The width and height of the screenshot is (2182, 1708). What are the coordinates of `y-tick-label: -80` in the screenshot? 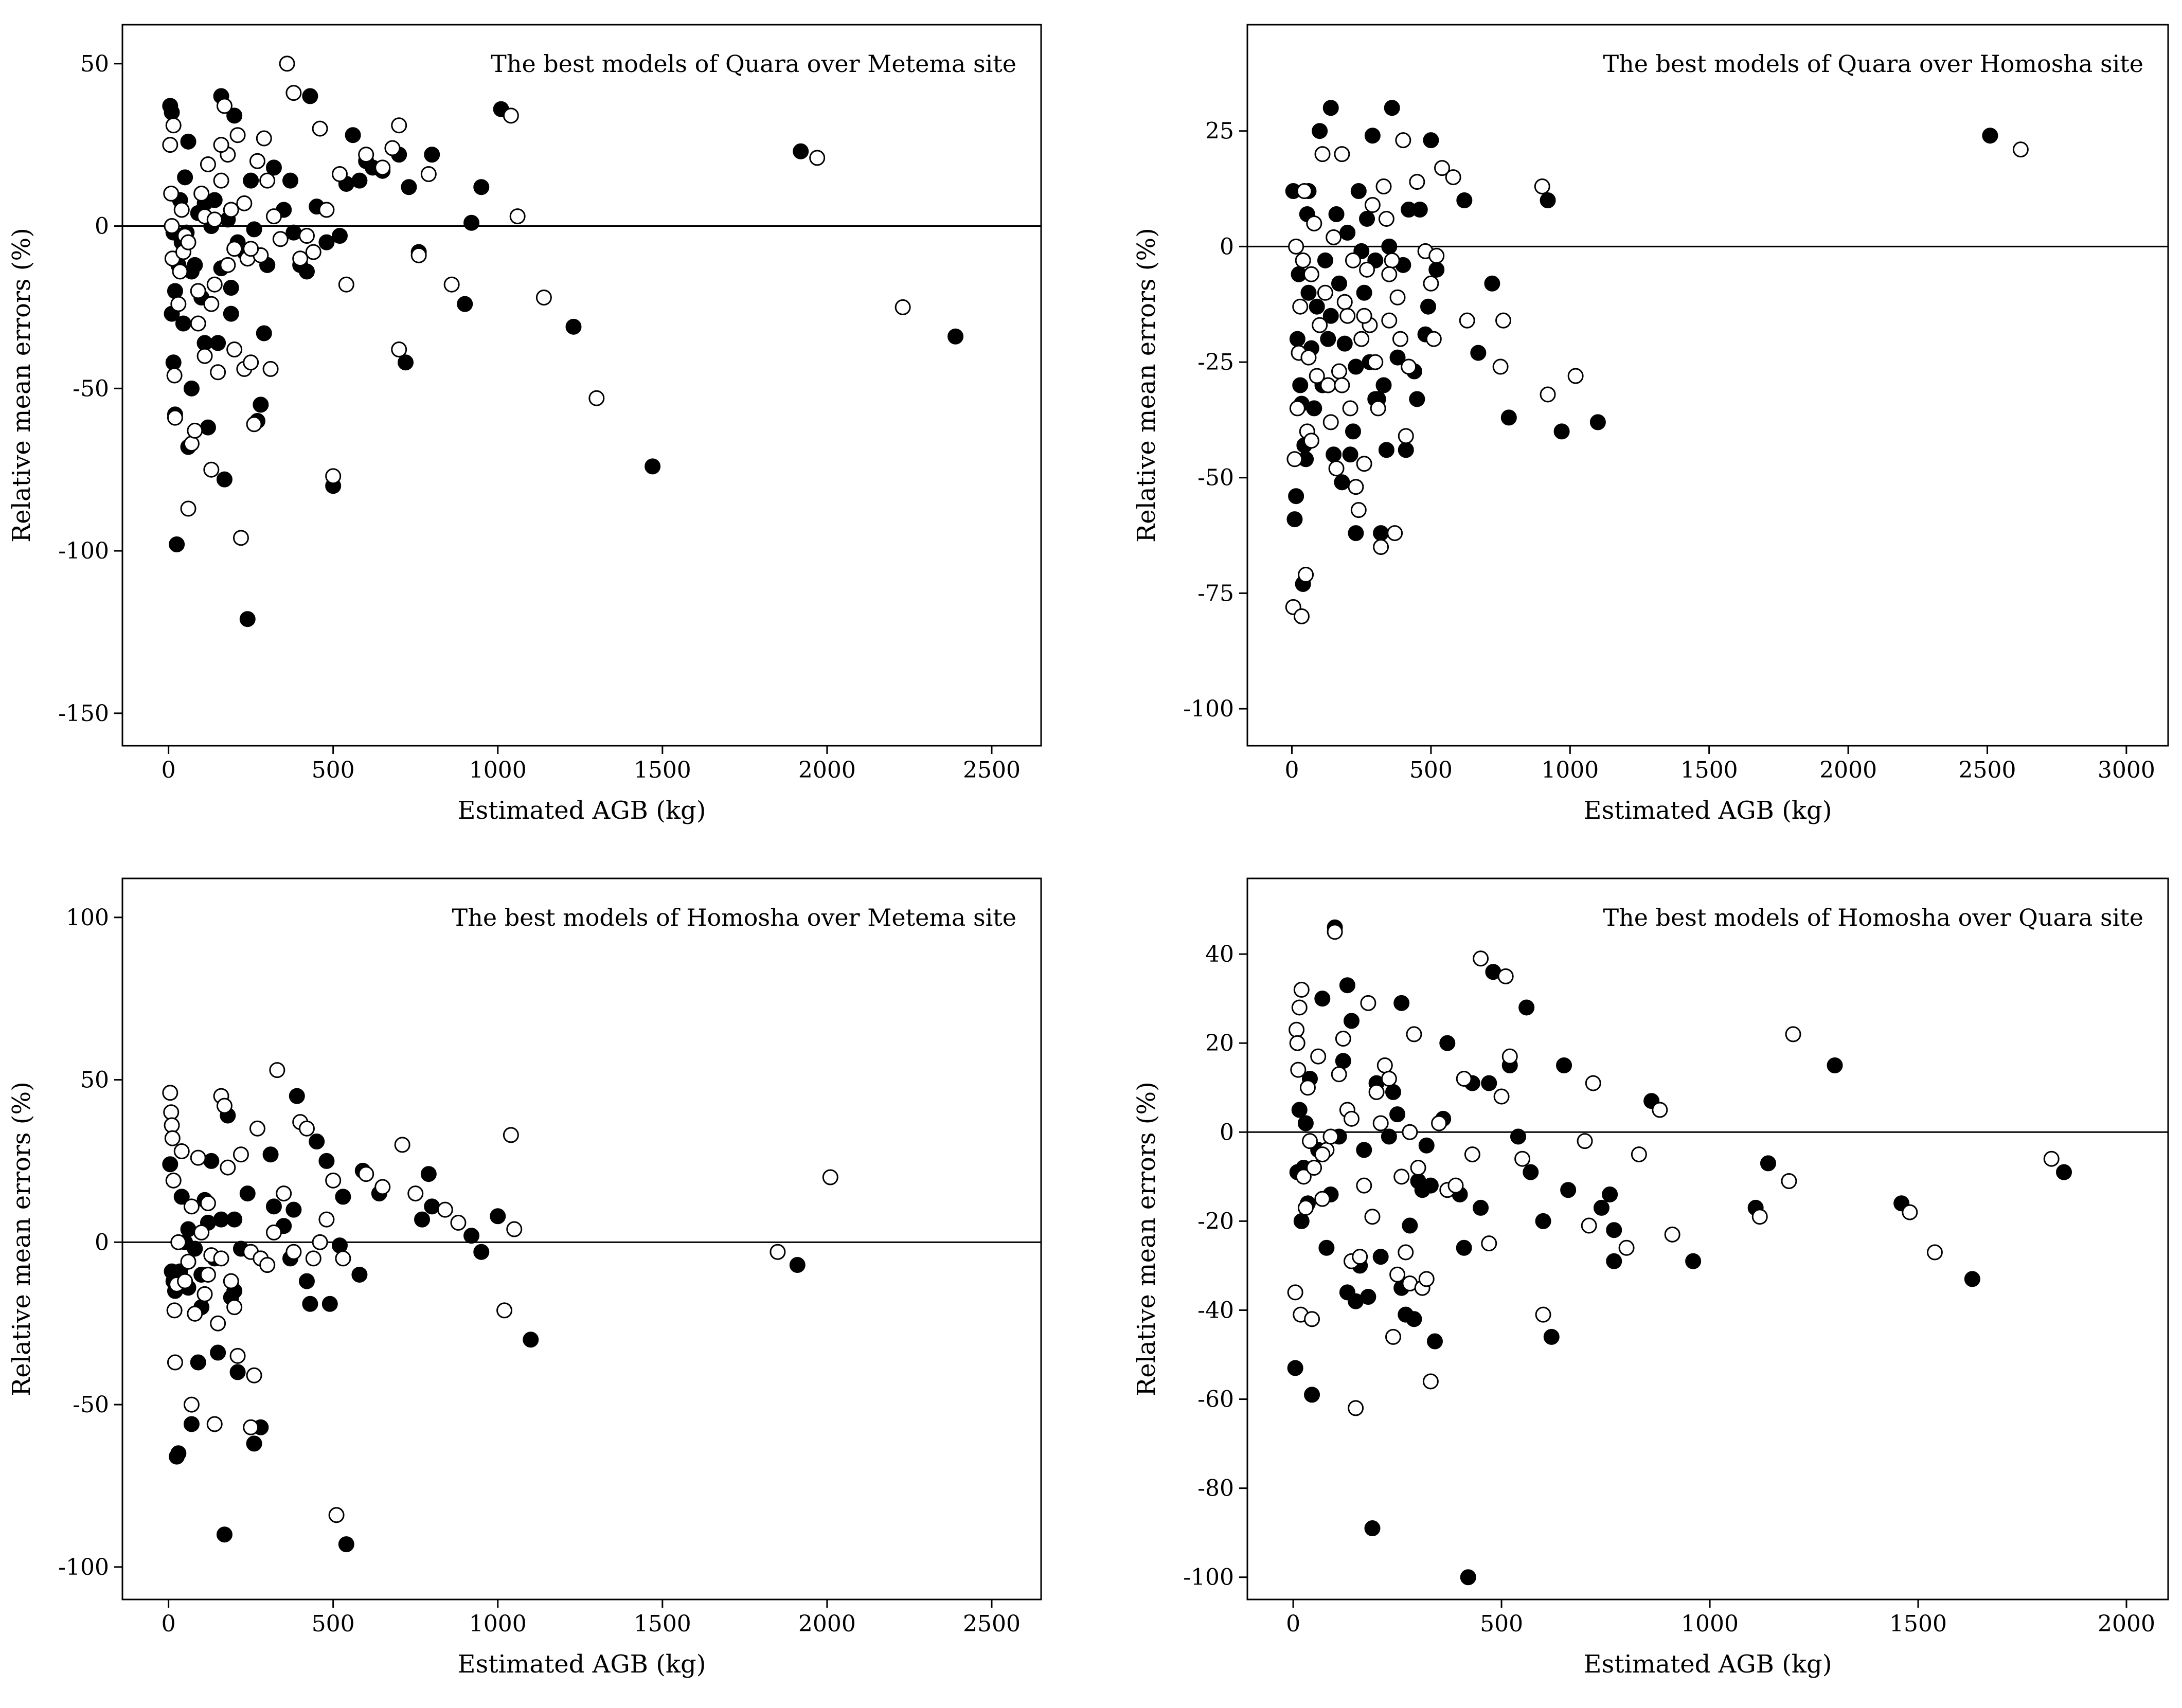 It's located at (1215, 1489).